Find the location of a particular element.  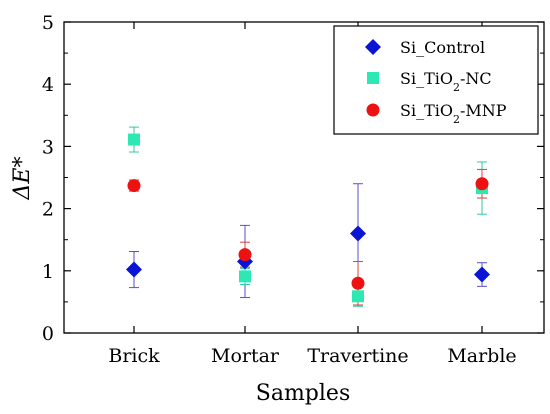

x-tick-label: Marble is located at coordinates (481, 356).